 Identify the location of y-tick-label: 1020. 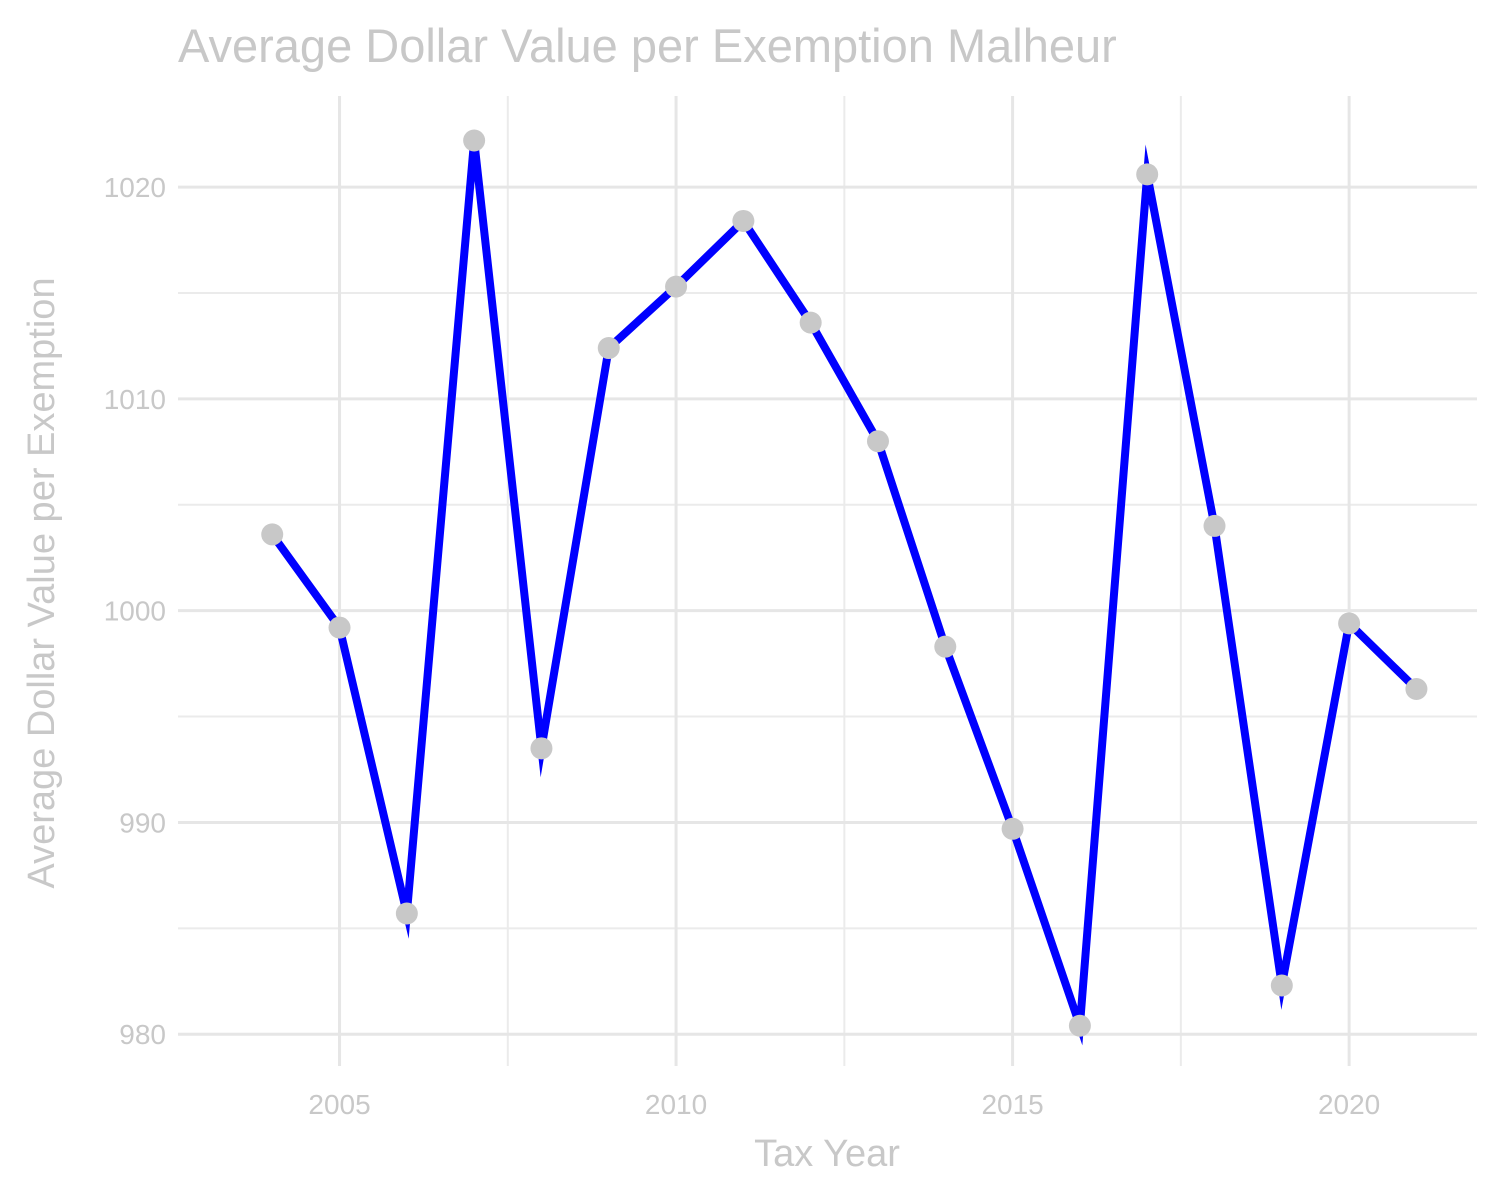
(135, 187).